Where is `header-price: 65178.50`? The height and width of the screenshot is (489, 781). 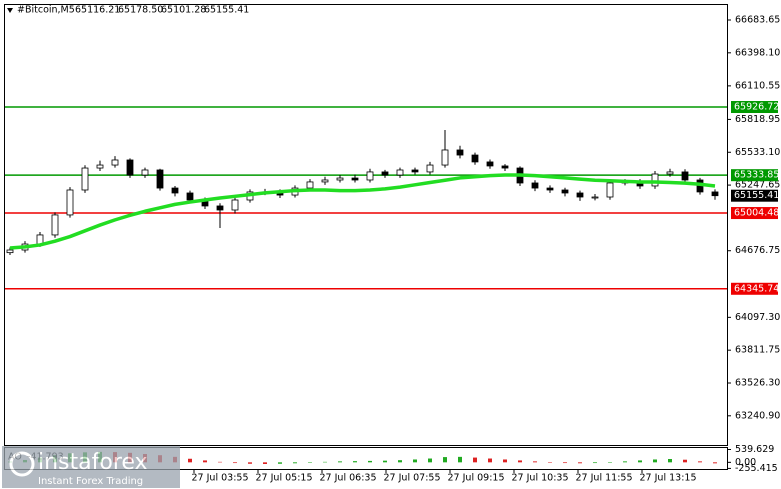
header-price: 65178.50 is located at coordinates (140, 10).